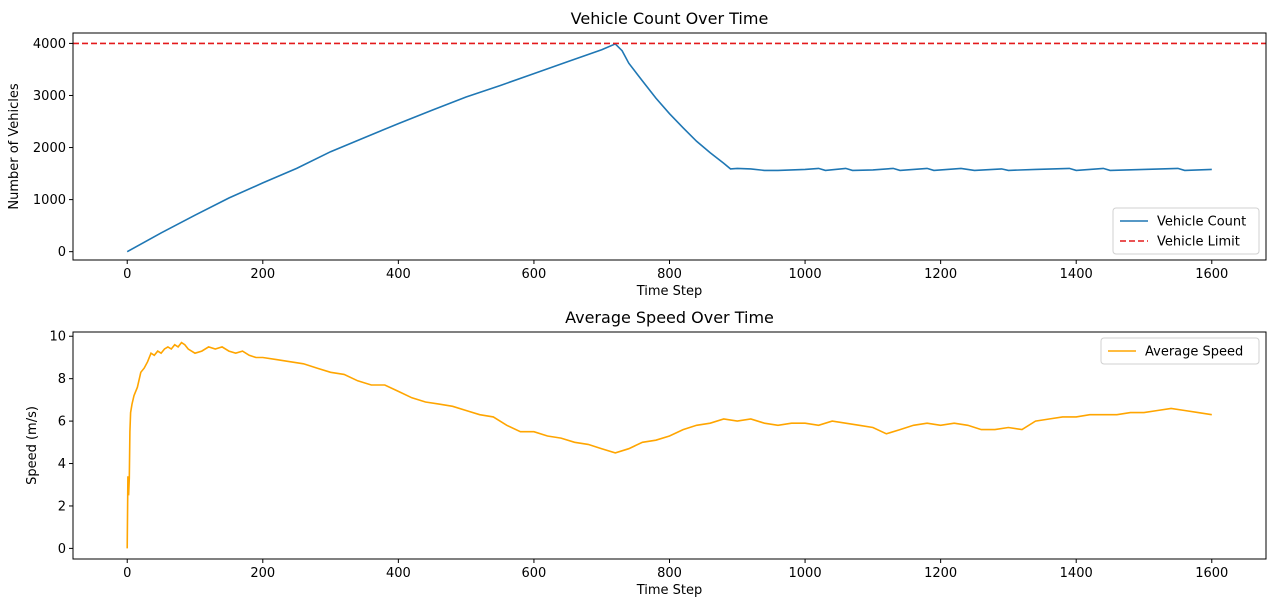 The image size is (1280, 612). I want to click on y-tick-label: 2000, so click(49, 148).